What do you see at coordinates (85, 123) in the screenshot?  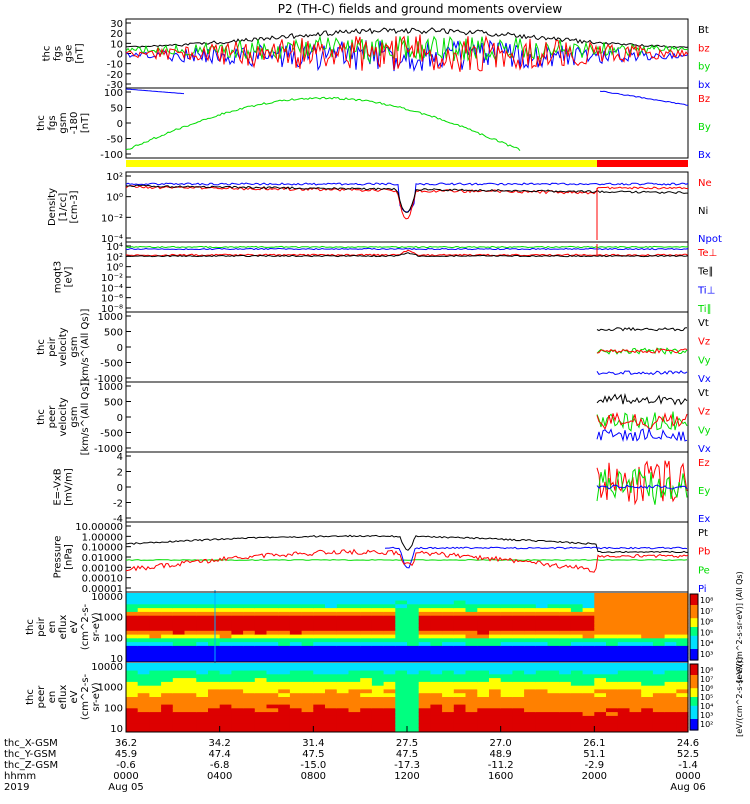 I see `y-axis-label-line: [nT]` at bounding box center [85, 123].